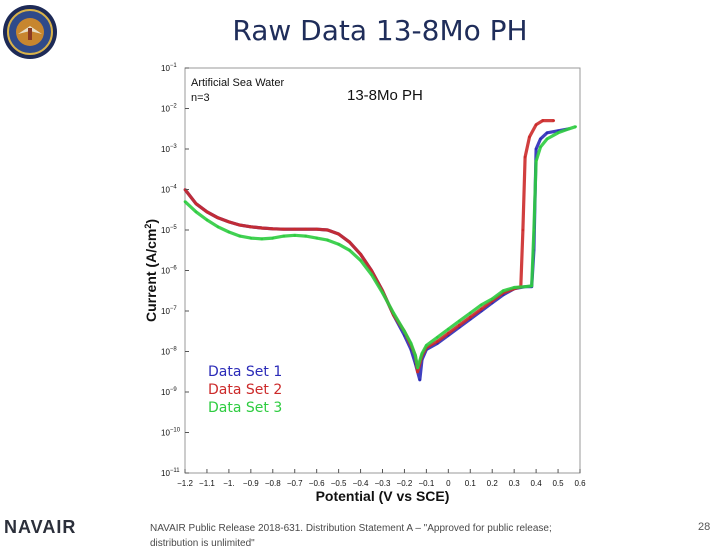  Describe the element at coordinates (339, 483) in the screenshot. I see `x-tick-label-7: −0.5` at that location.